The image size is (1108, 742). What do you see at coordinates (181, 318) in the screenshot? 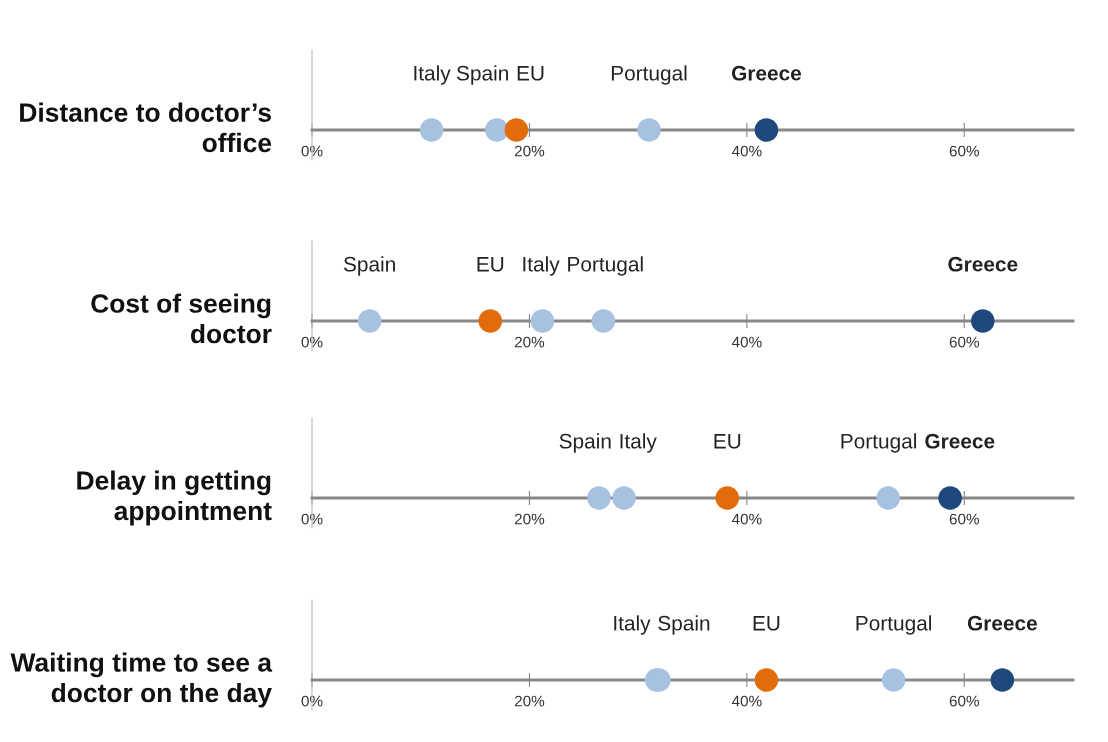
I see `y-axis-title: Cost of seeing doctor` at bounding box center [181, 318].